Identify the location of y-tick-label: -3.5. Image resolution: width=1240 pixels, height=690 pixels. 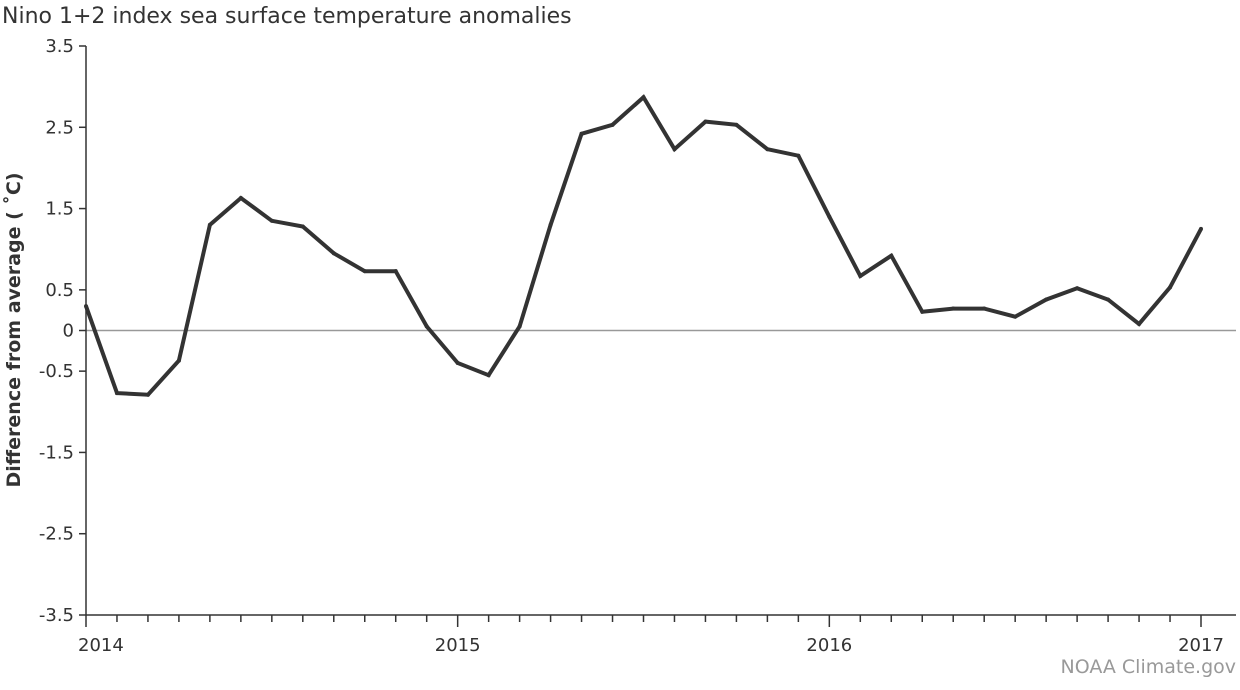
(56, 615).